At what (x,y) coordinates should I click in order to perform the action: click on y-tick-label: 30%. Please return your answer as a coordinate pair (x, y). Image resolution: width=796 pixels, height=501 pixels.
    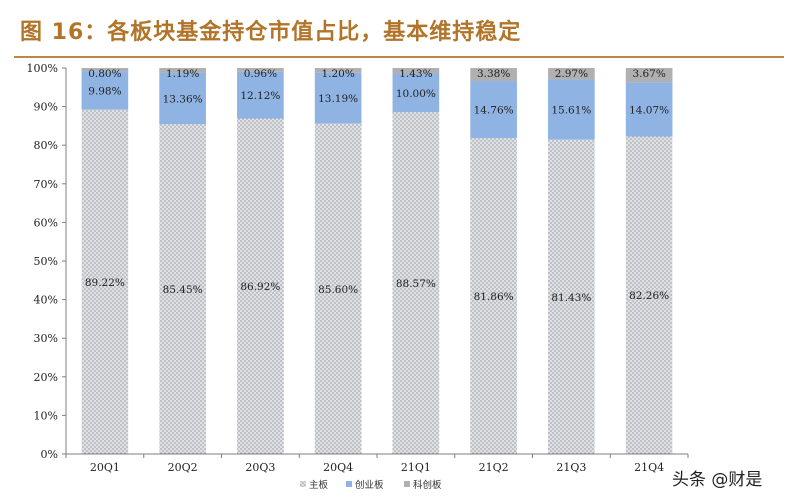
    Looking at the image, I should click on (46, 338).